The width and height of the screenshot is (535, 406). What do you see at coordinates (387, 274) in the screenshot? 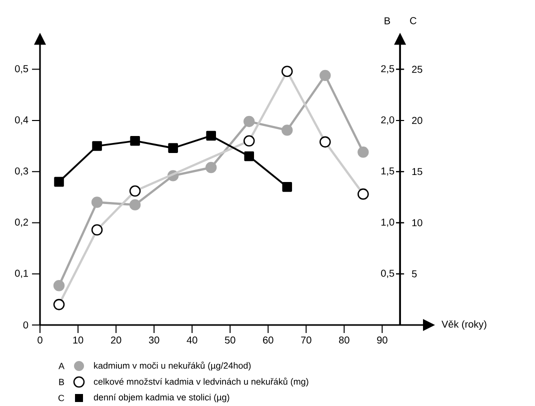
I see `y2-tick-label: 0,5` at bounding box center [387, 274].